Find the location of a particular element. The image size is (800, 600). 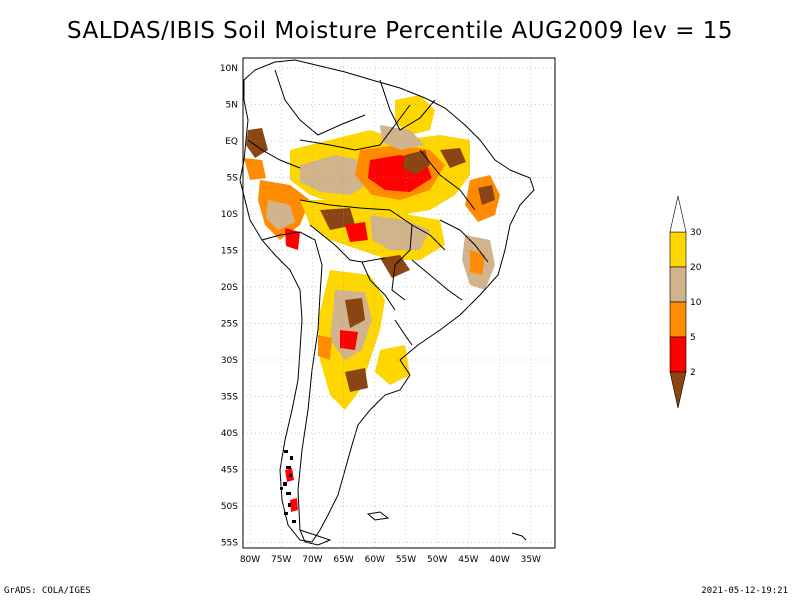

atlantic-island is located at coordinates (519, 536).